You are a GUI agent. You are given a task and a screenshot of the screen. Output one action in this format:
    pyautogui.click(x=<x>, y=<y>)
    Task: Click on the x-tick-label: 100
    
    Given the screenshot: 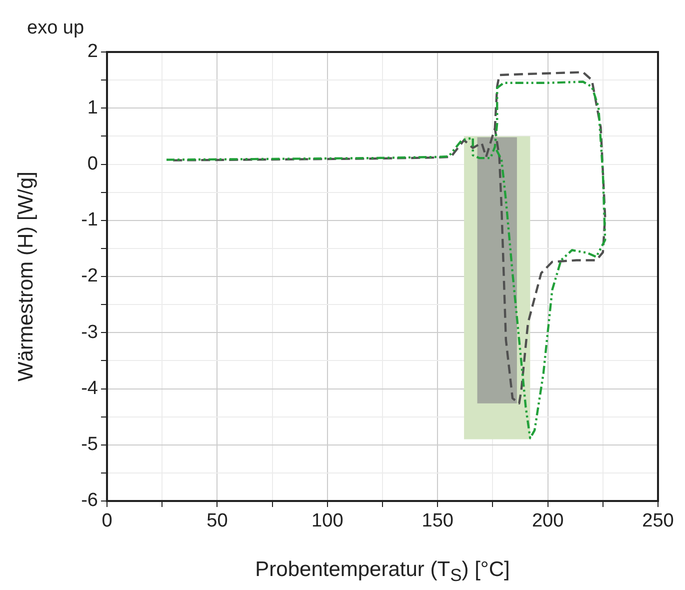 What is the action you would take?
    pyautogui.click(x=328, y=521)
    